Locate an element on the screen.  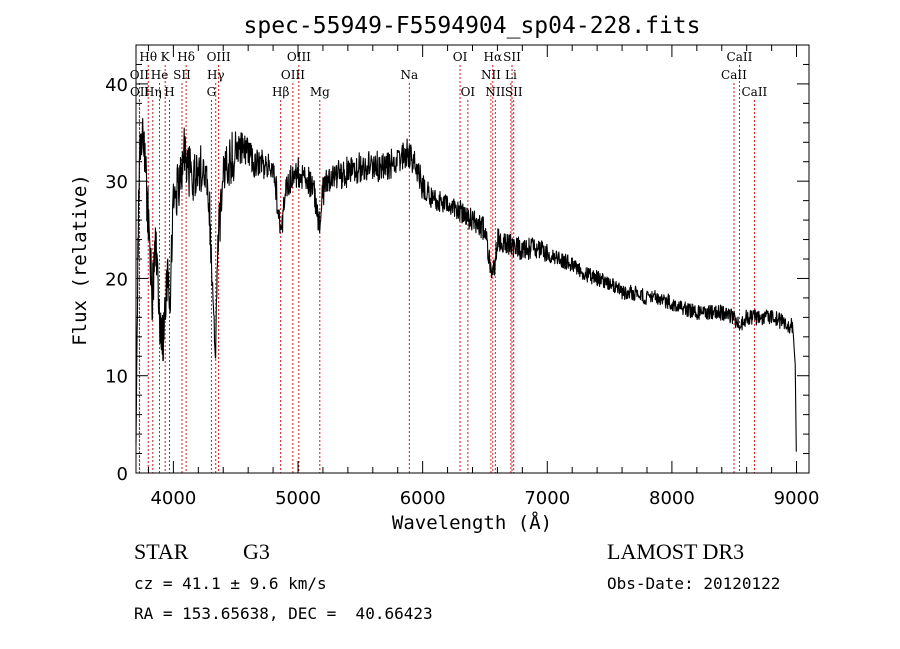
observation-date: Obs-Date: 20120122 is located at coordinates (694, 583).